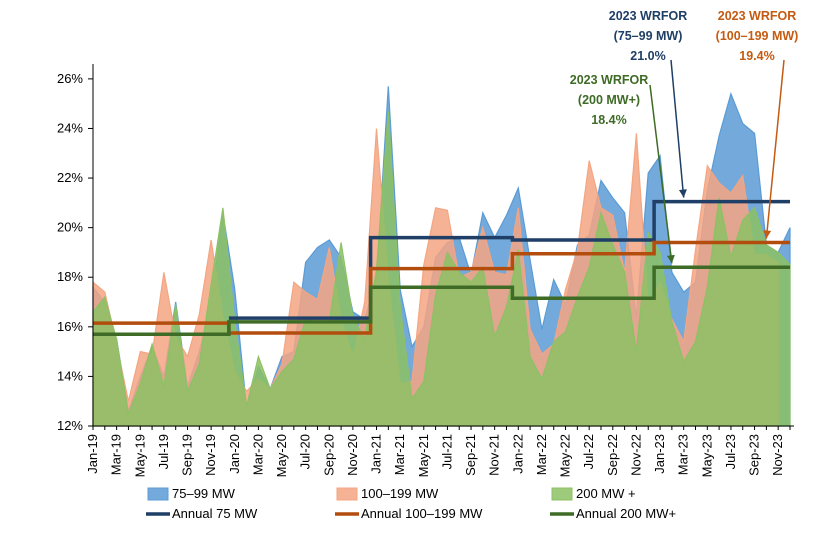  What do you see at coordinates (399, 454) in the screenshot?
I see `x-tick-label: Mar-21` at bounding box center [399, 454].